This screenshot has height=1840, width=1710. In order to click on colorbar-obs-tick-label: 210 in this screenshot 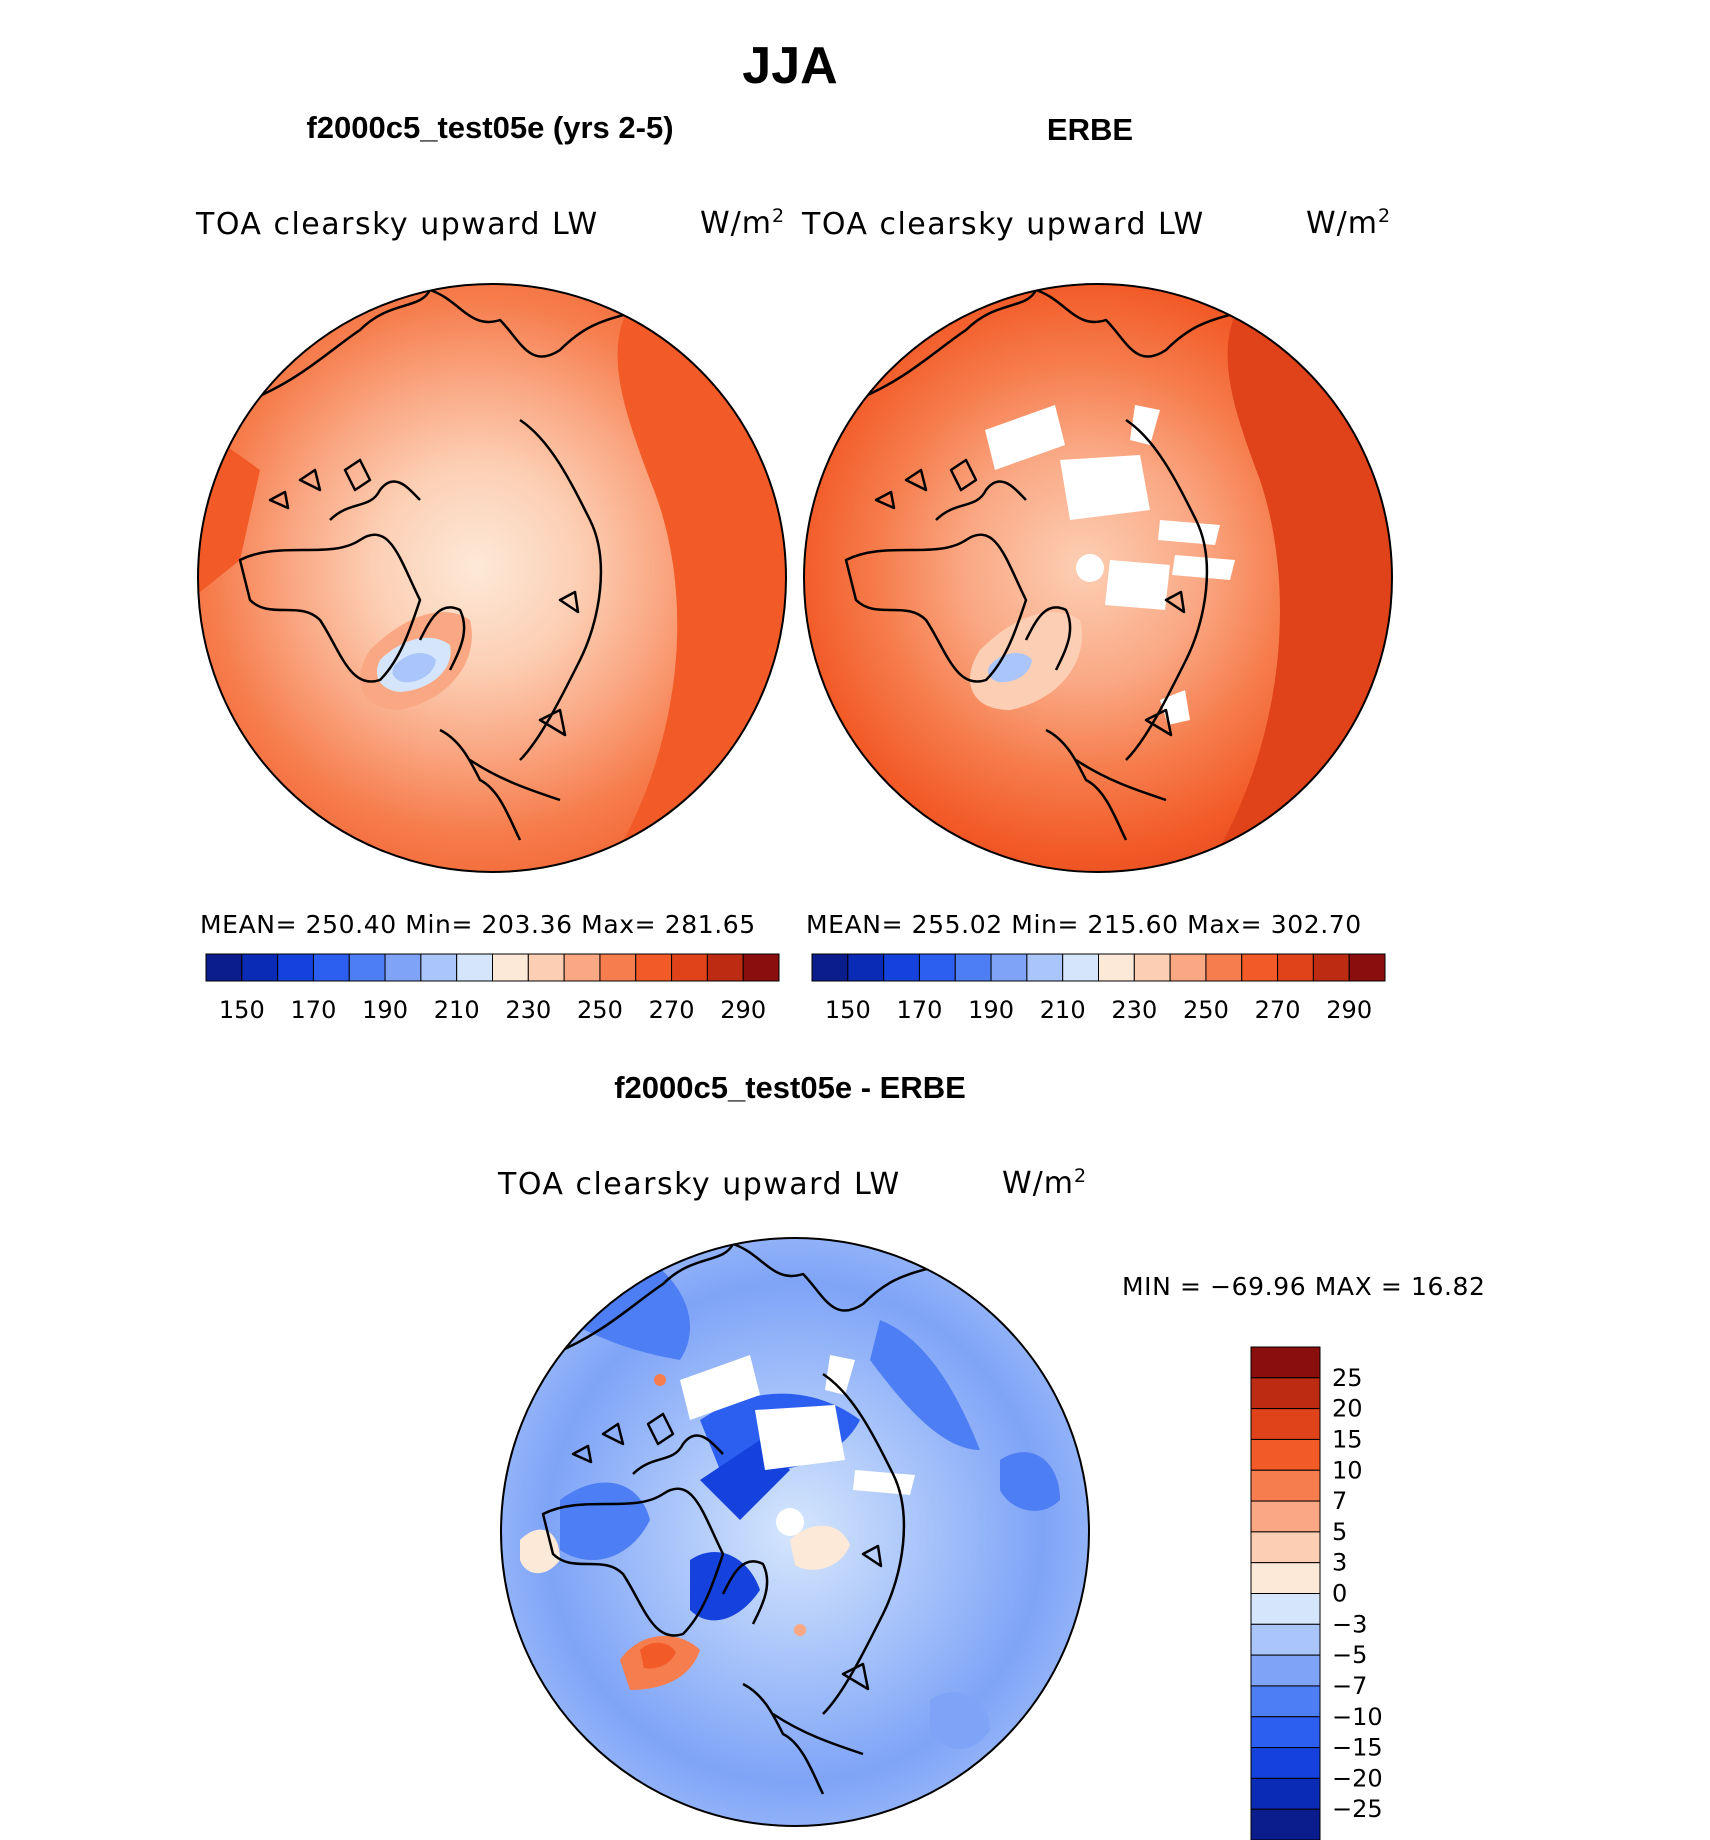, I will do `click(1063, 1010)`.